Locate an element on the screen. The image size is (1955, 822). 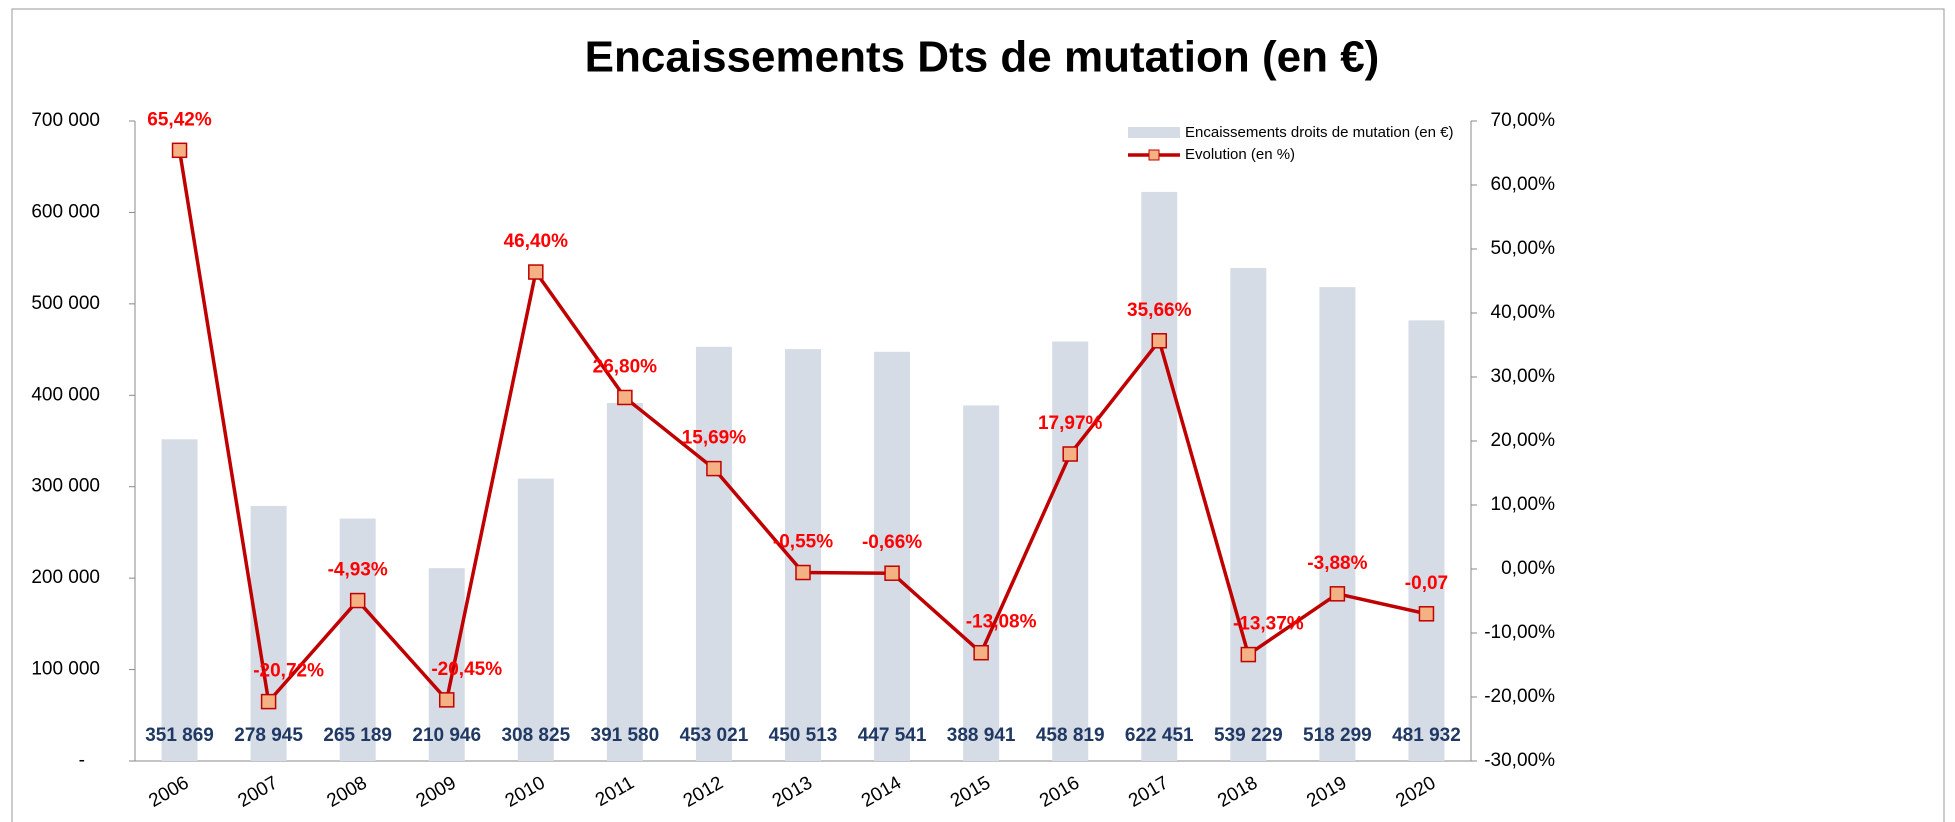
x-tick-label: 2006 is located at coordinates (168, 791).